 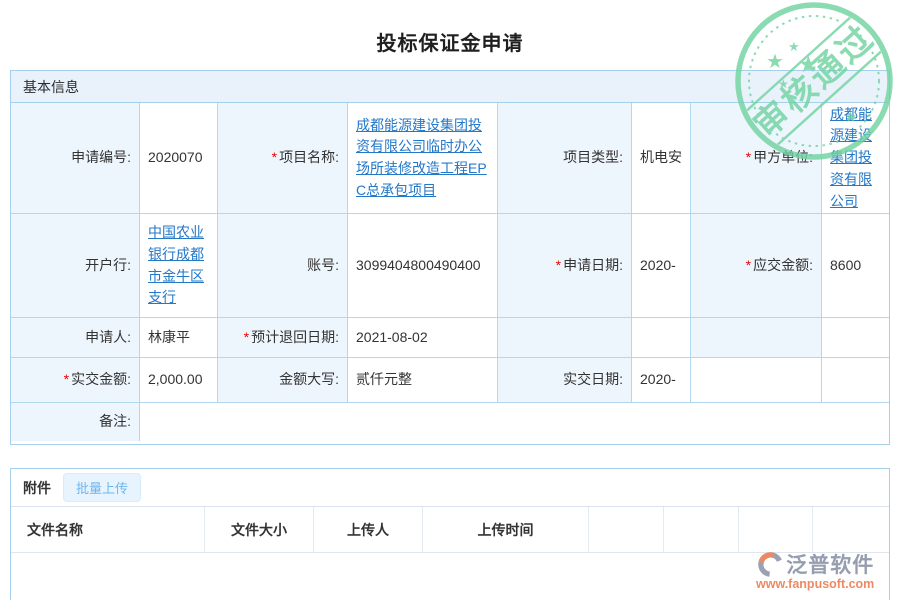 I want to click on batch-upload-button: 批量上传, so click(x=102, y=487).